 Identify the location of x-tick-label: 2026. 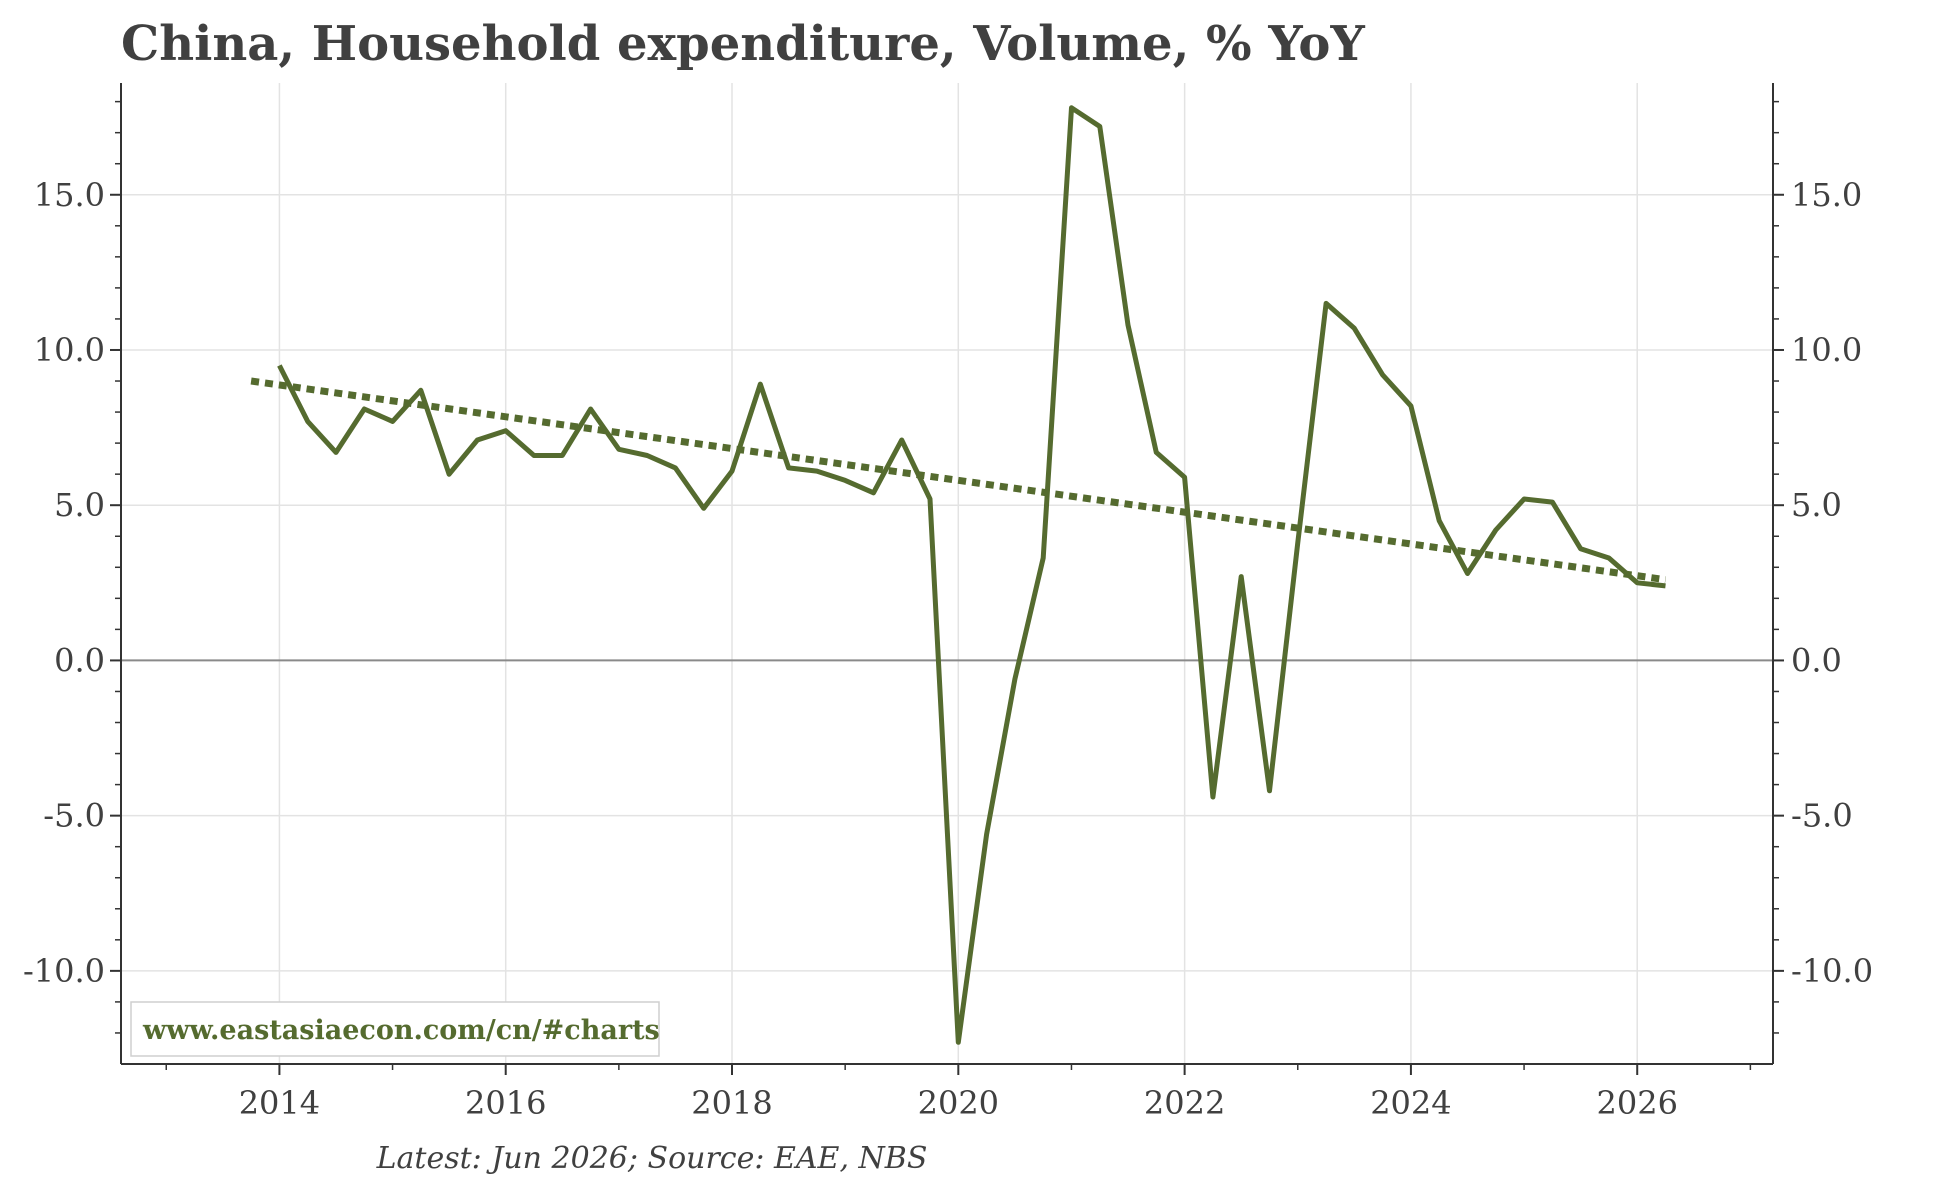
(1637, 1103).